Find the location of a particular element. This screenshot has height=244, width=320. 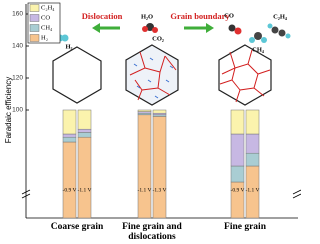

molecules is located at coordinates (173, 33).